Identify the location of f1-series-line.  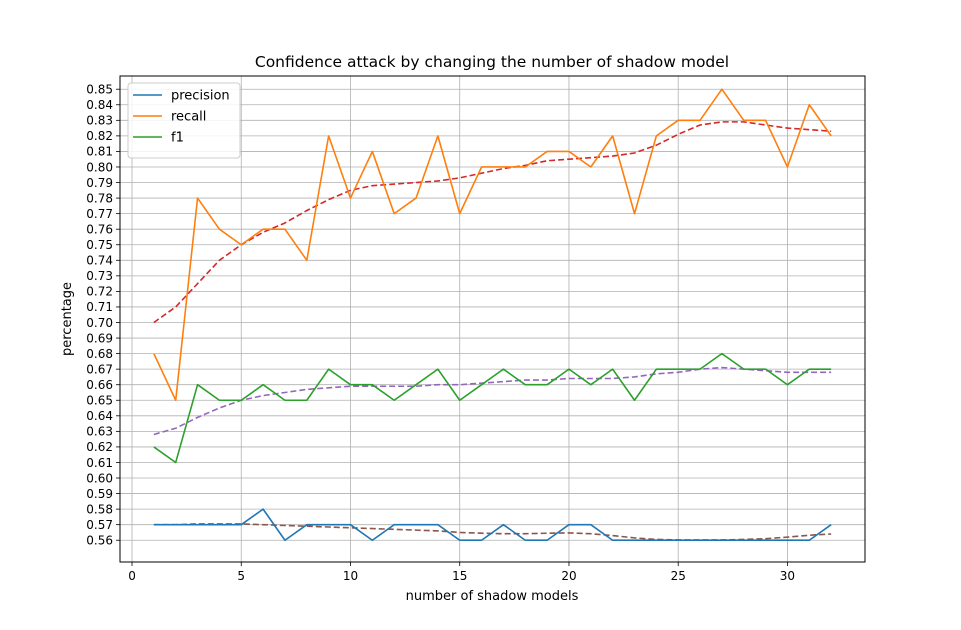
(492, 408).